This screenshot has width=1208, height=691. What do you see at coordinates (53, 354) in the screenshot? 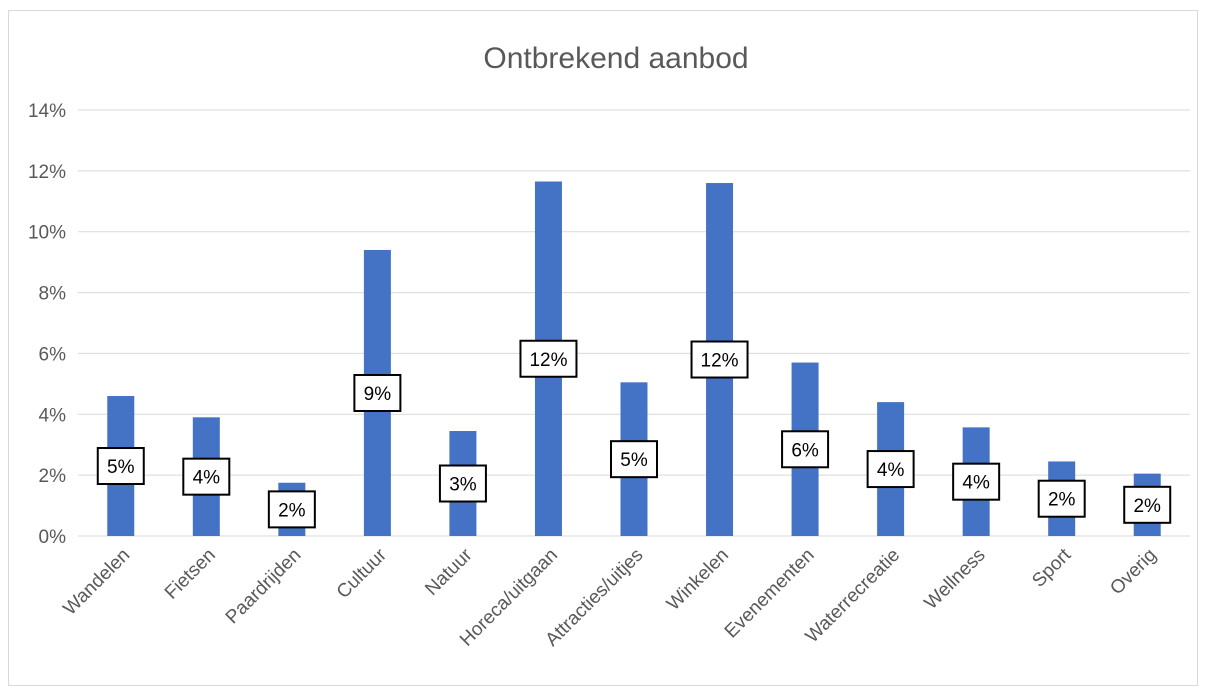
I see `y-tick-label: 6%` at bounding box center [53, 354].